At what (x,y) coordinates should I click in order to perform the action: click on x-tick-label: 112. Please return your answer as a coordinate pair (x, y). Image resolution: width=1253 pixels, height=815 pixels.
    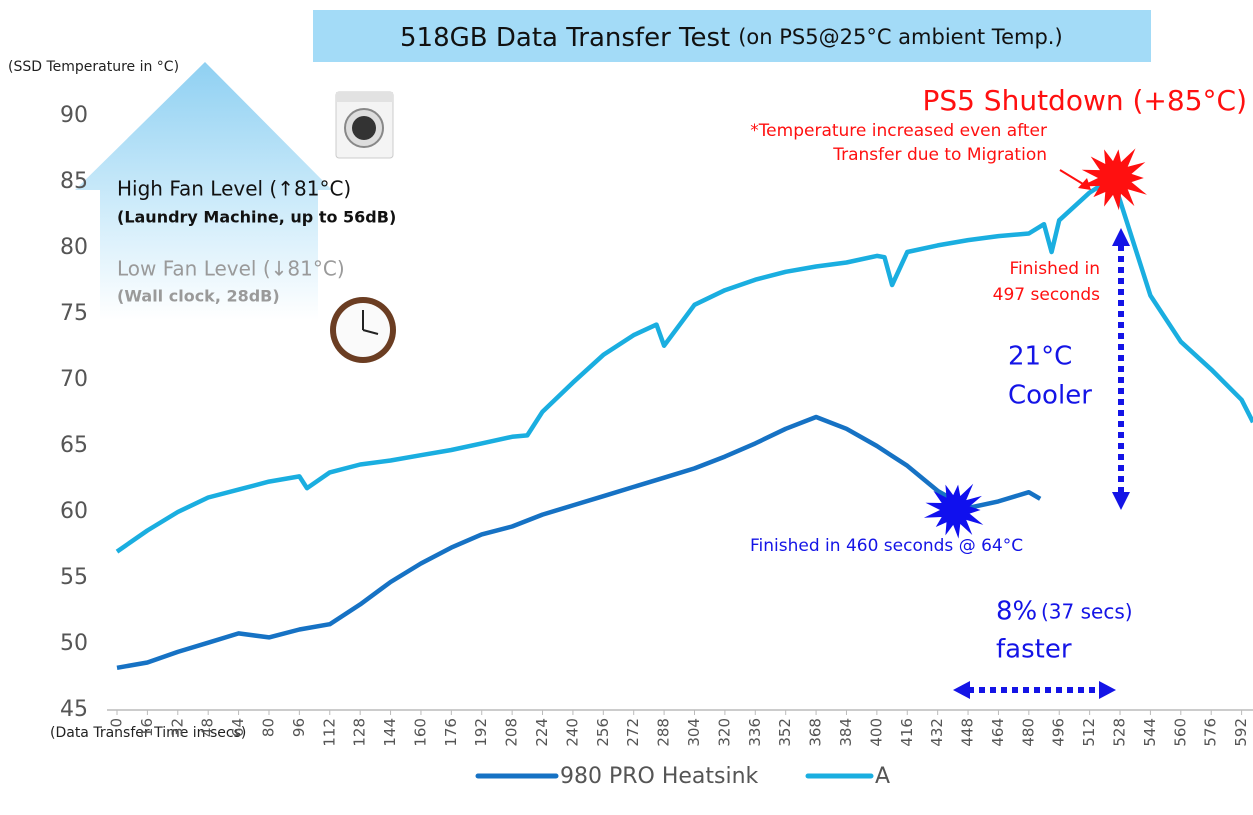
    Looking at the image, I should click on (329, 732).